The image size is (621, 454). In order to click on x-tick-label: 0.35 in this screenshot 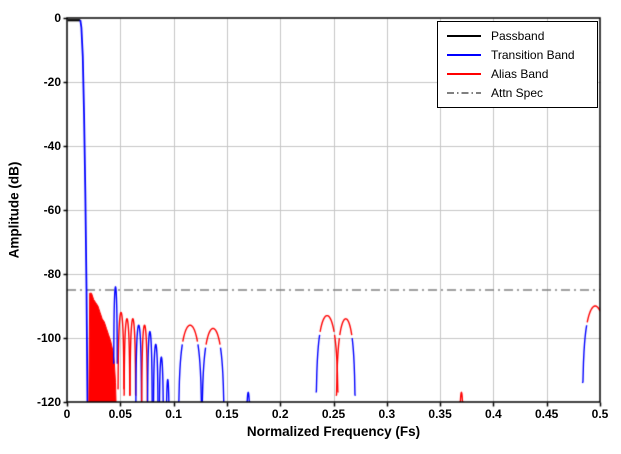, I will do `click(440, 414)`.